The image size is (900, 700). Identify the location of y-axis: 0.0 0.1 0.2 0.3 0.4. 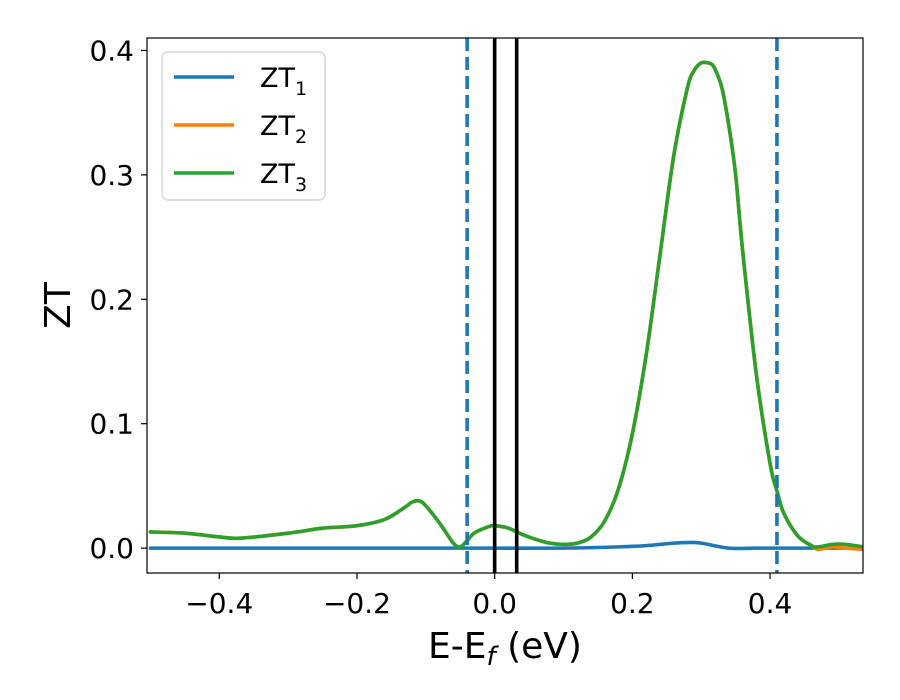
(118, 299).